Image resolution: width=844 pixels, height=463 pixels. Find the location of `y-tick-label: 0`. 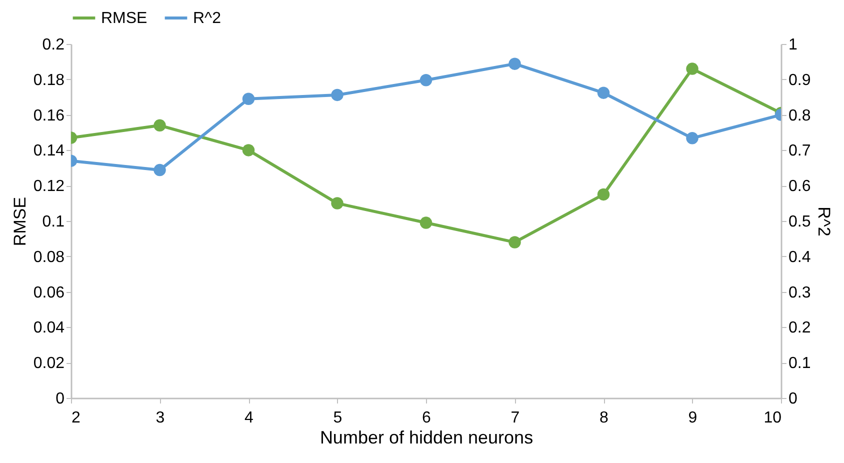

y-tick-label: 0 is located at coordinates (60, 399).